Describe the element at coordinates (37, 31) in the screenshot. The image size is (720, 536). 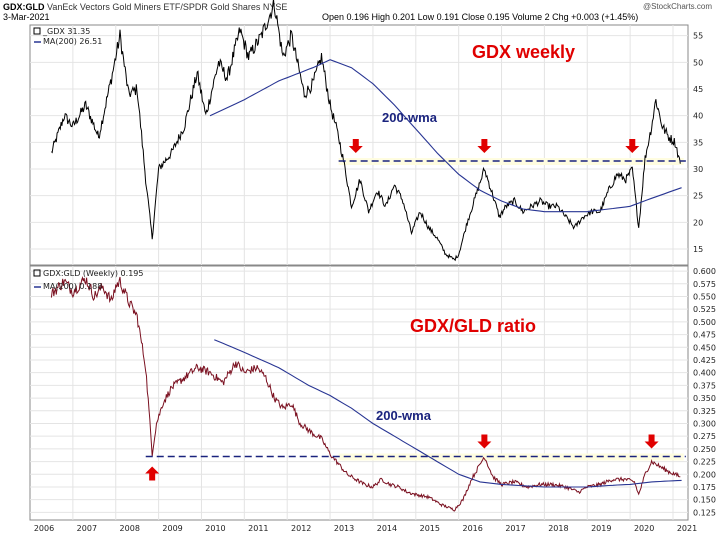
I see `legend-price-marker` at that location.